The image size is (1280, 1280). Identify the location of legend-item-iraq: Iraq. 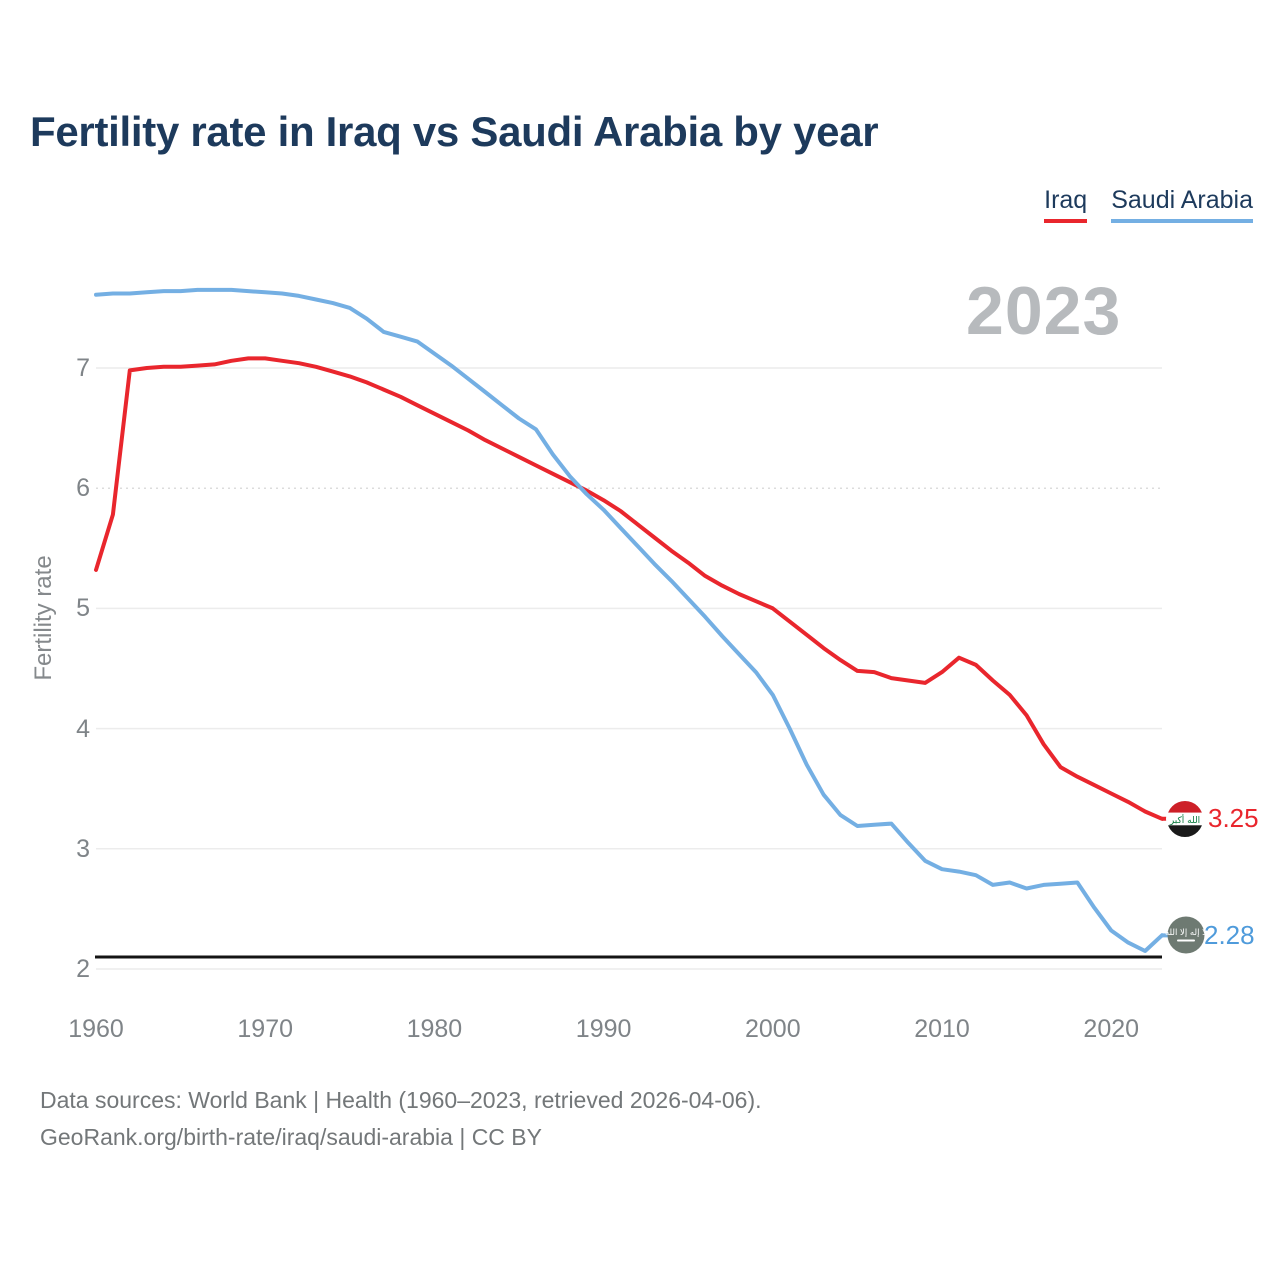
(1066, 204).